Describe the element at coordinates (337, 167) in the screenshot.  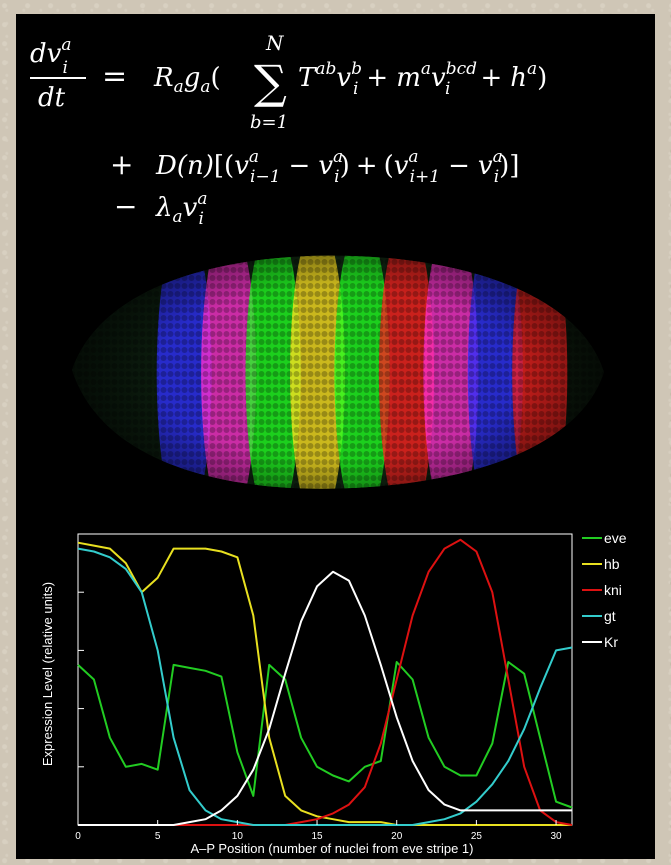
I see `diffusion-term: D(n)[(va i−1− va i) + (va i+1− va i)]` at that location.